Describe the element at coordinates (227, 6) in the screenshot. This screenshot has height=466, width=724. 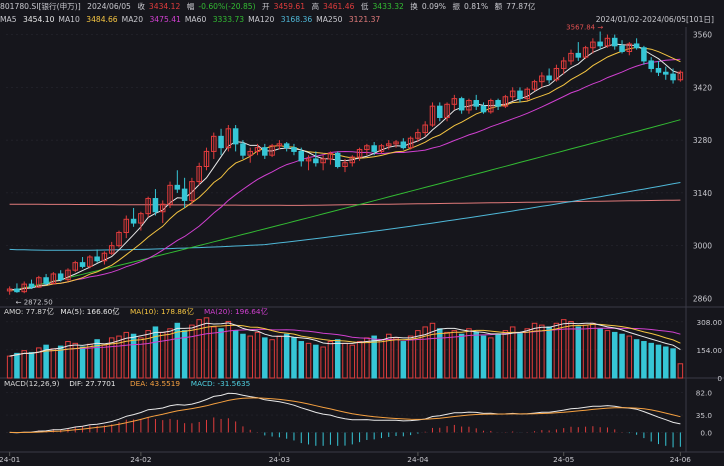
I see `change-value: -0.60%(-20.85)` at that location.